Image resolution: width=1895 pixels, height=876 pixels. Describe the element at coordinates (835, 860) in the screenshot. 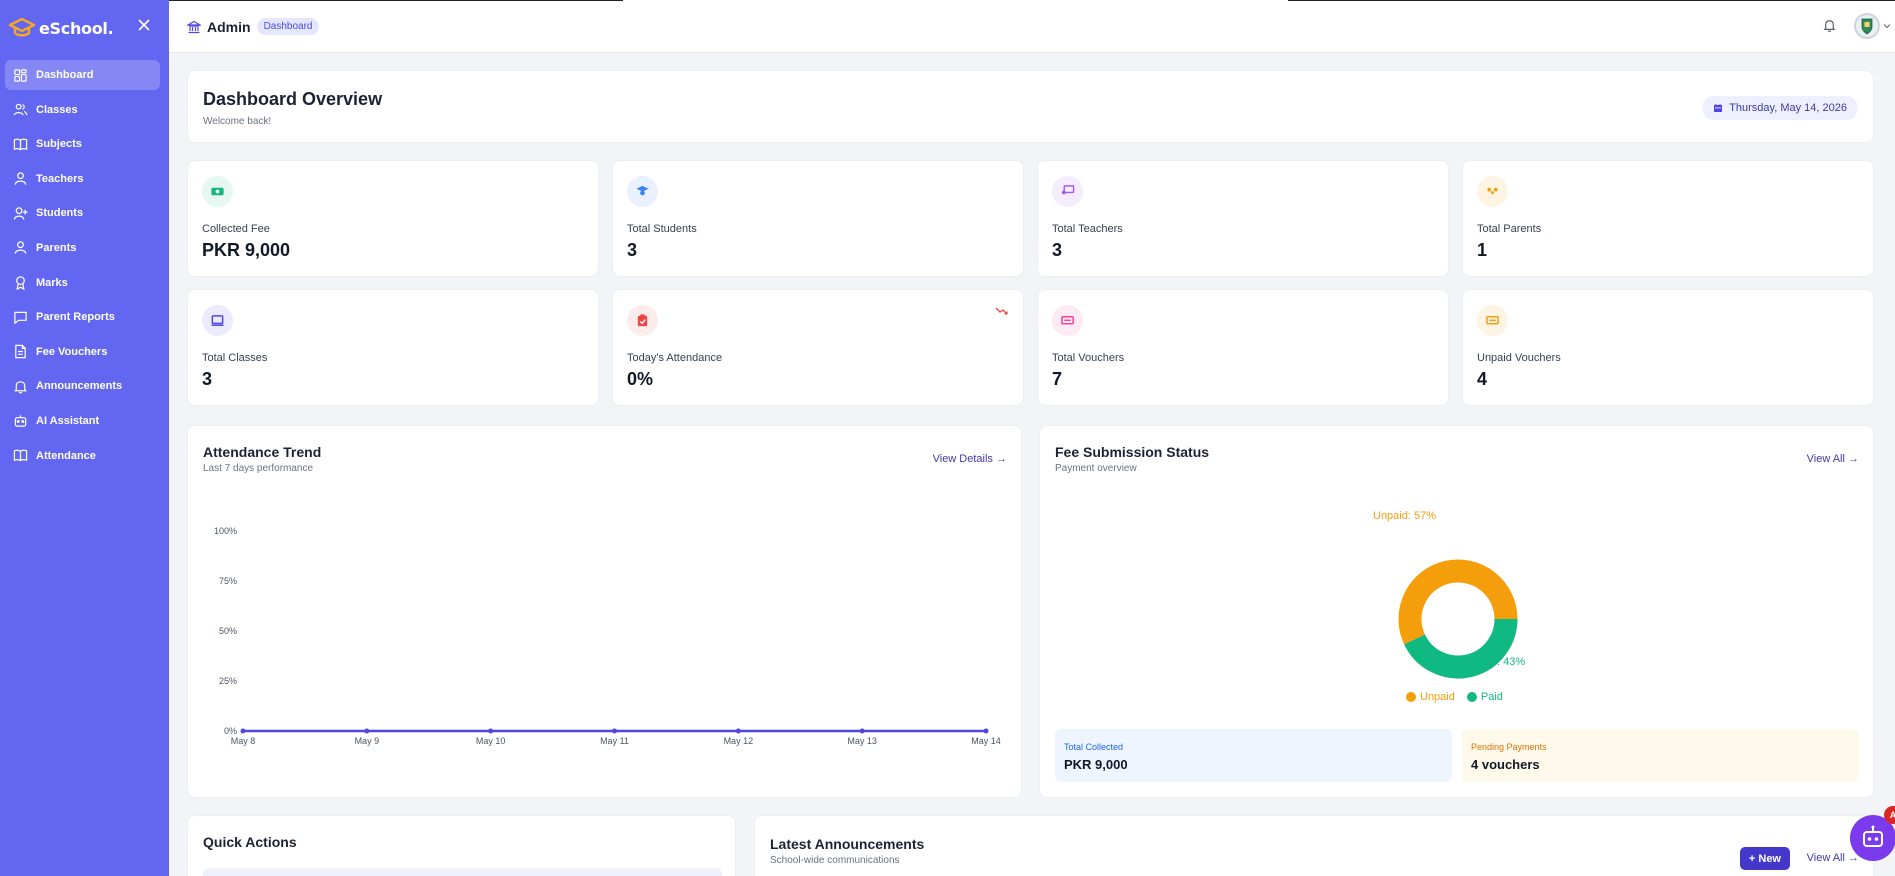

I see `announcements-subtitle: School-wide communications` at that location.